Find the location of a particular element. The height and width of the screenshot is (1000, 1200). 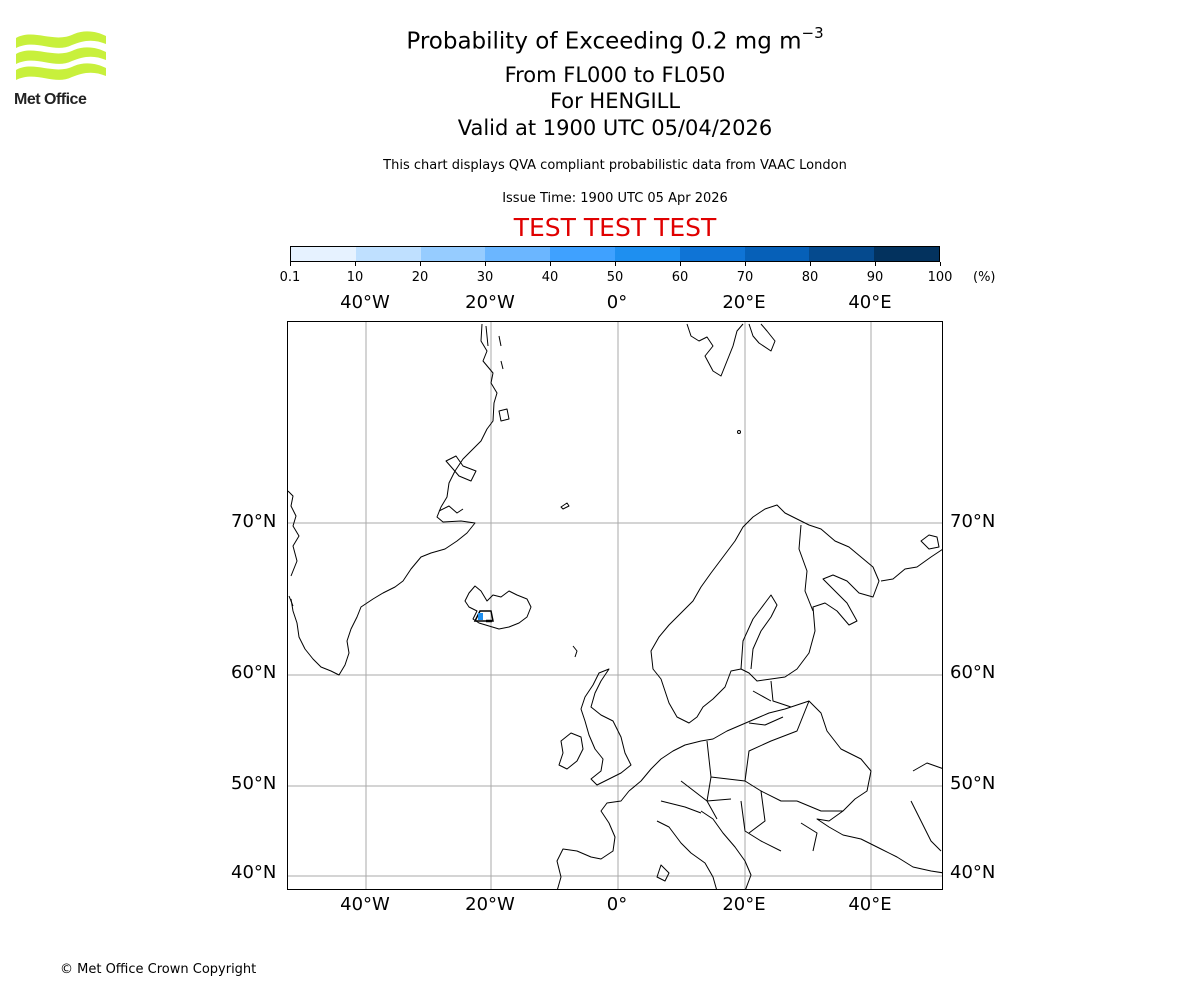

valid-time: Valid at 1900 UTC 05/04/2026 is located at coordinates (615, 128).